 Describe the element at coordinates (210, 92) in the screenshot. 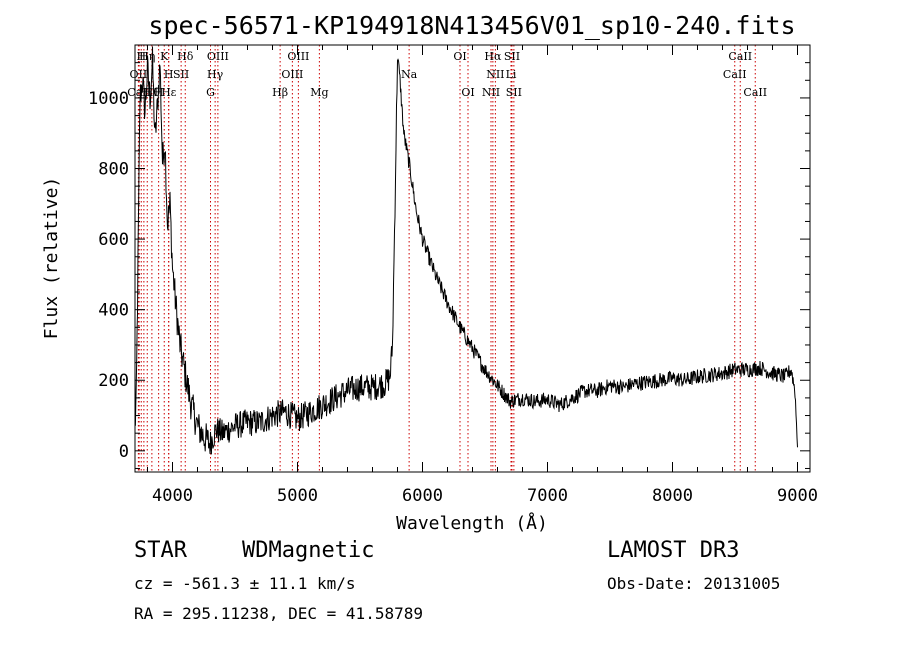

I see `spectral-line-label-12: G` at that location.